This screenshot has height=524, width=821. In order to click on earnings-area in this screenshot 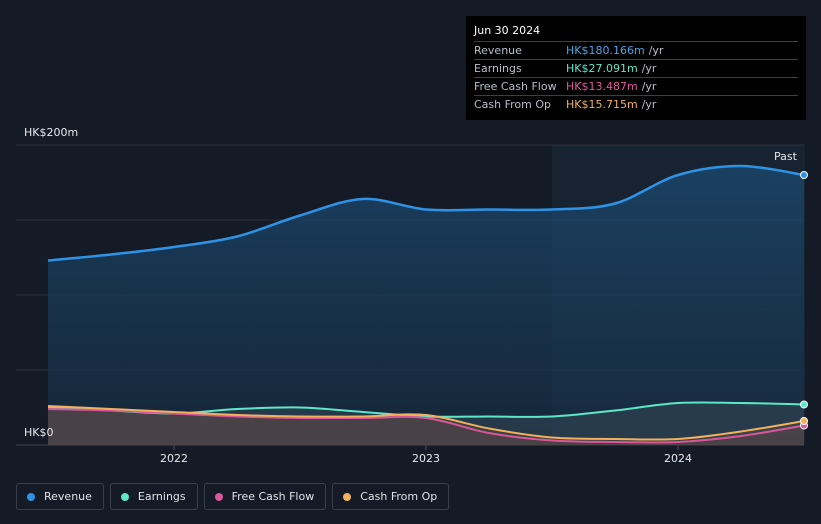, I will do `click(426, 423)`.